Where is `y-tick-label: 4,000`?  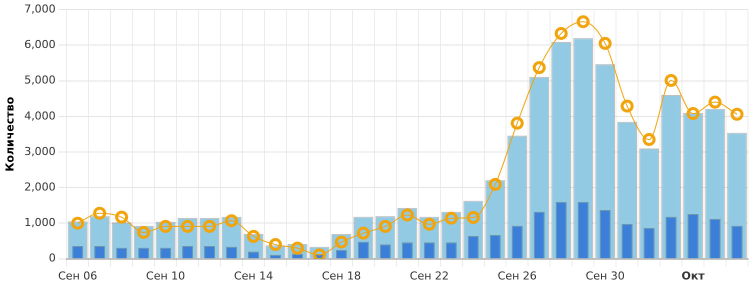 y-tick-label: 4,000 is located at coordinates (40, 115).